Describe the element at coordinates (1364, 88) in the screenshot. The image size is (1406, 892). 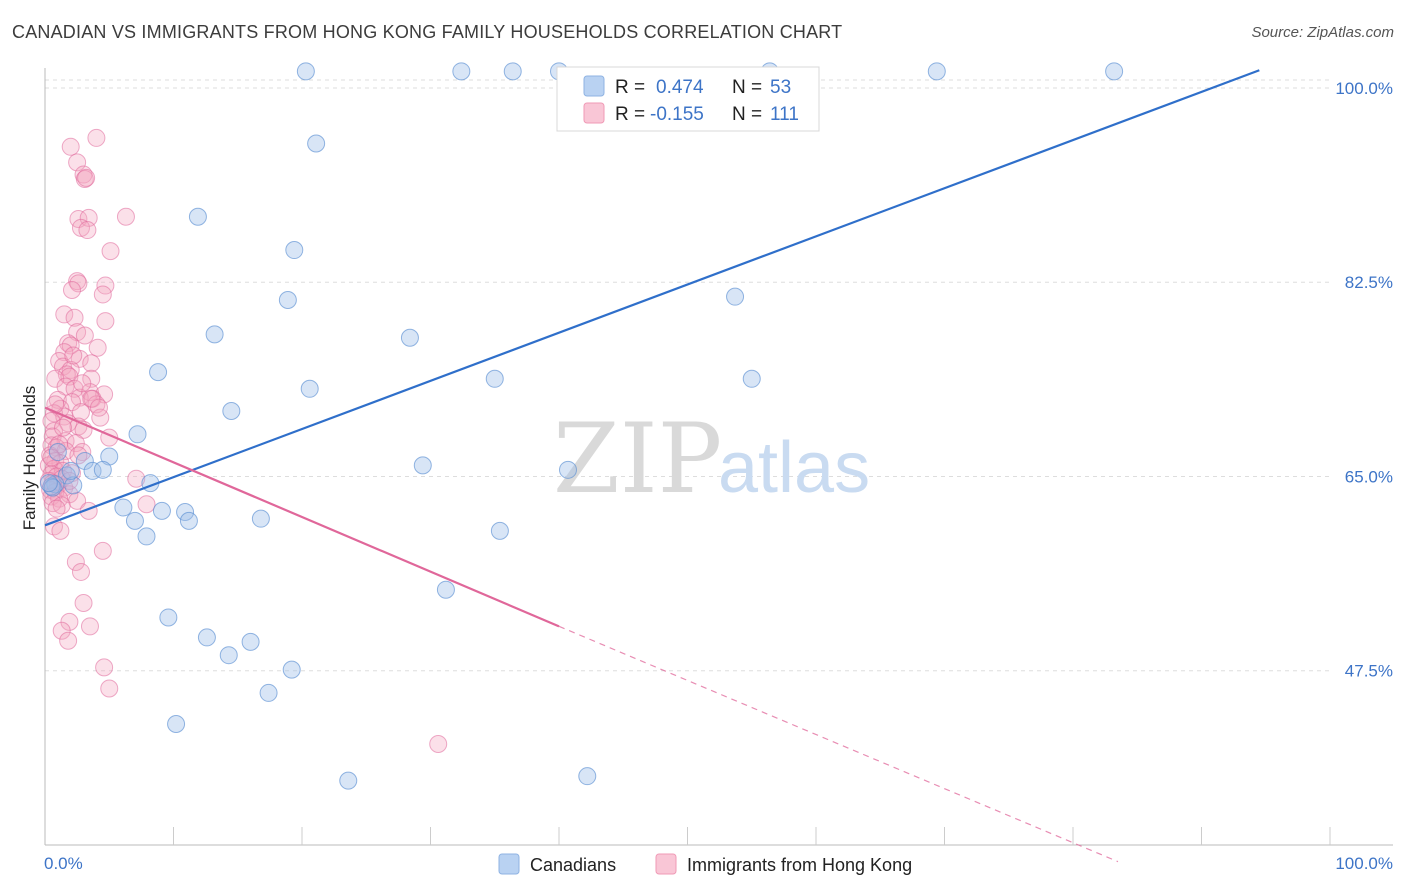
I see `y-tick-label: 100.0%` at that location.